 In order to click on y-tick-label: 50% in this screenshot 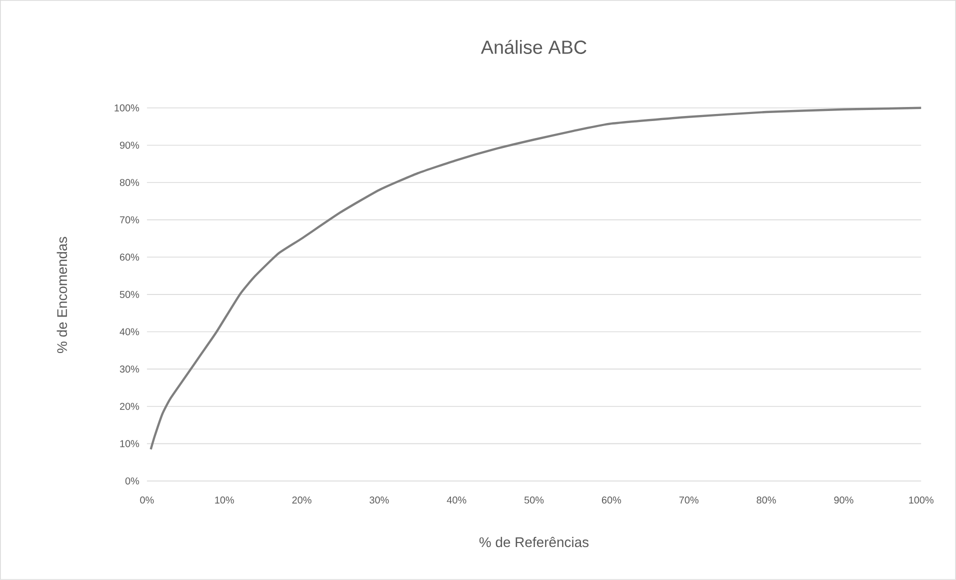, I will do `click(130, 294)`.